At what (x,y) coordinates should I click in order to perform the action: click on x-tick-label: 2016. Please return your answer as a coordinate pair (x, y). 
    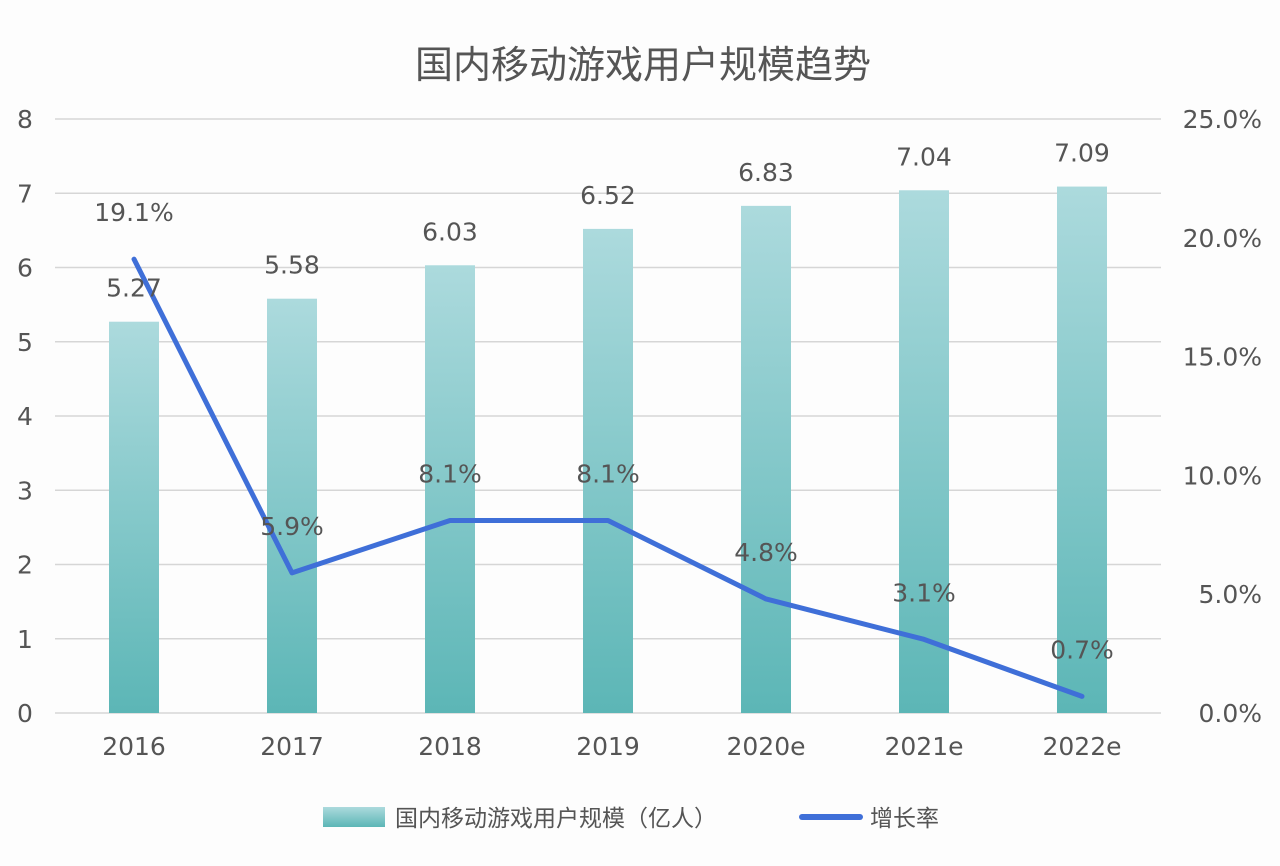
    Looking at the image, I should click on (134, 746).